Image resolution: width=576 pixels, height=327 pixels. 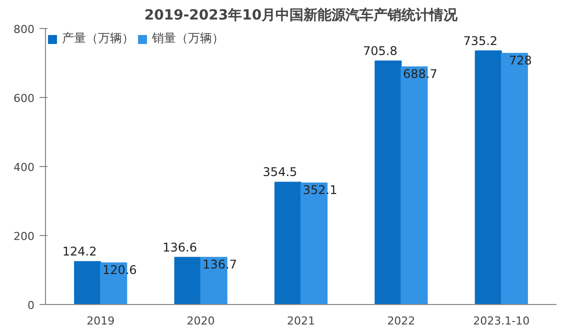 I want to click on legend-label: 产量（万辆）, so click(x=98, y=38).